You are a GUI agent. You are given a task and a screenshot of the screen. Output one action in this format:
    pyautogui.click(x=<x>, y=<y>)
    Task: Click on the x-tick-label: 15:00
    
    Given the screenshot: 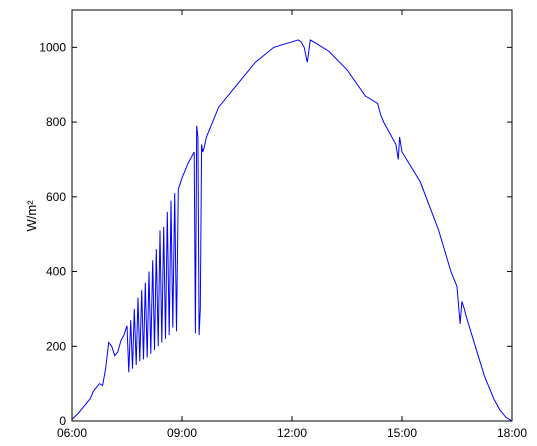 What is the action you would take?
    pyautogui.click(x=402, y=433)
    